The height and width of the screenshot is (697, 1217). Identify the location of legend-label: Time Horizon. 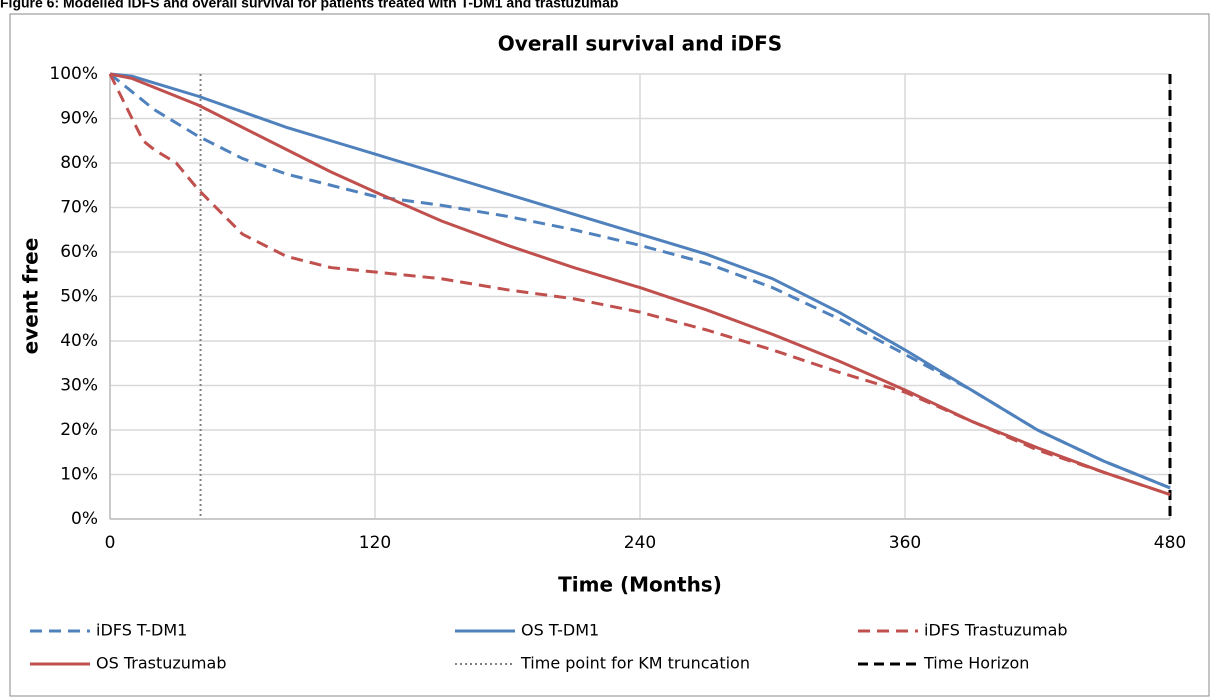
(976, 663).